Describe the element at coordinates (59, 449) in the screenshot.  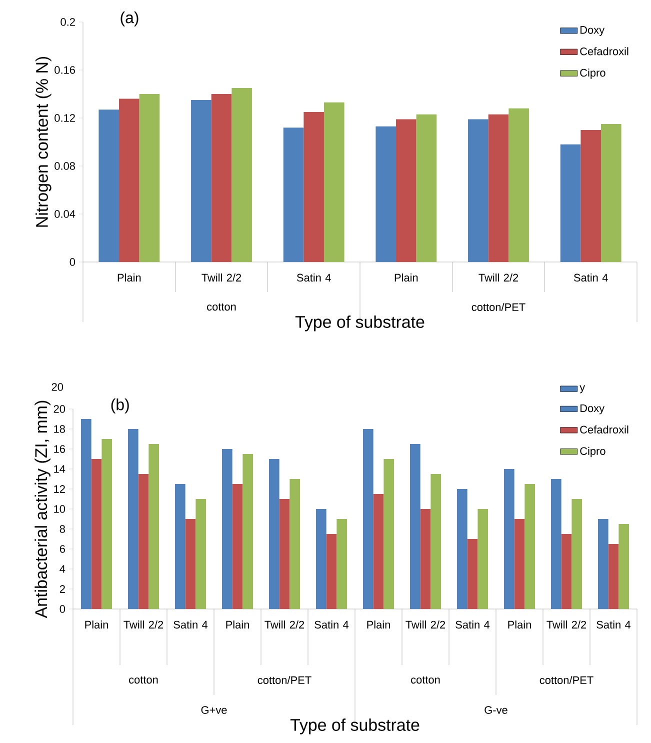
I see `y-tick-label: 16` at that location.